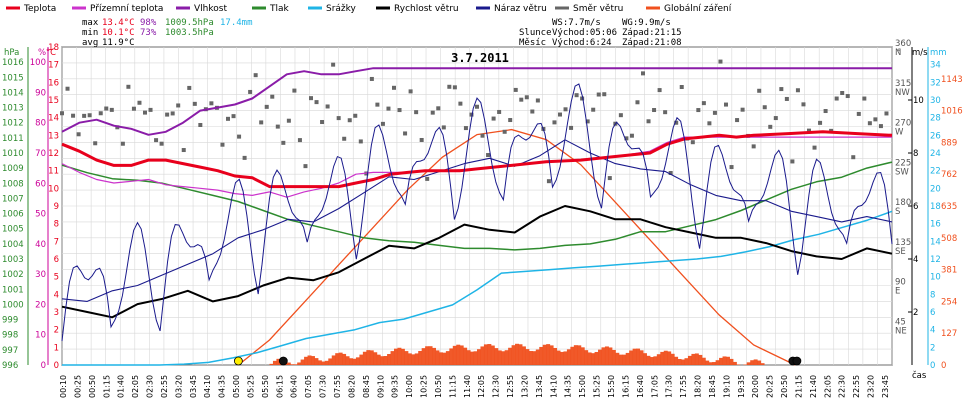 Image resolution: width=966 pixels, height=400 pixels. Describe the element at coordinates (210, 9) in the screenshot. I see `legend-label-2: Vlhkost` at that location.